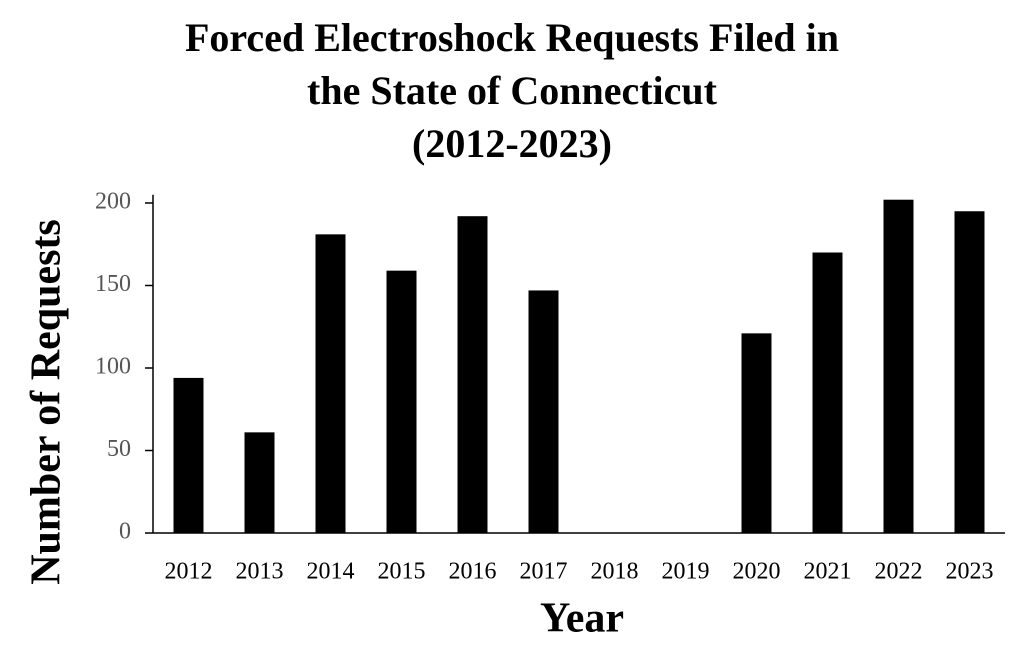 This screenshot has height=667, width=1024. I want to click on chart-title: Forced Electroshock Requests Filed in, so click(512, 37).